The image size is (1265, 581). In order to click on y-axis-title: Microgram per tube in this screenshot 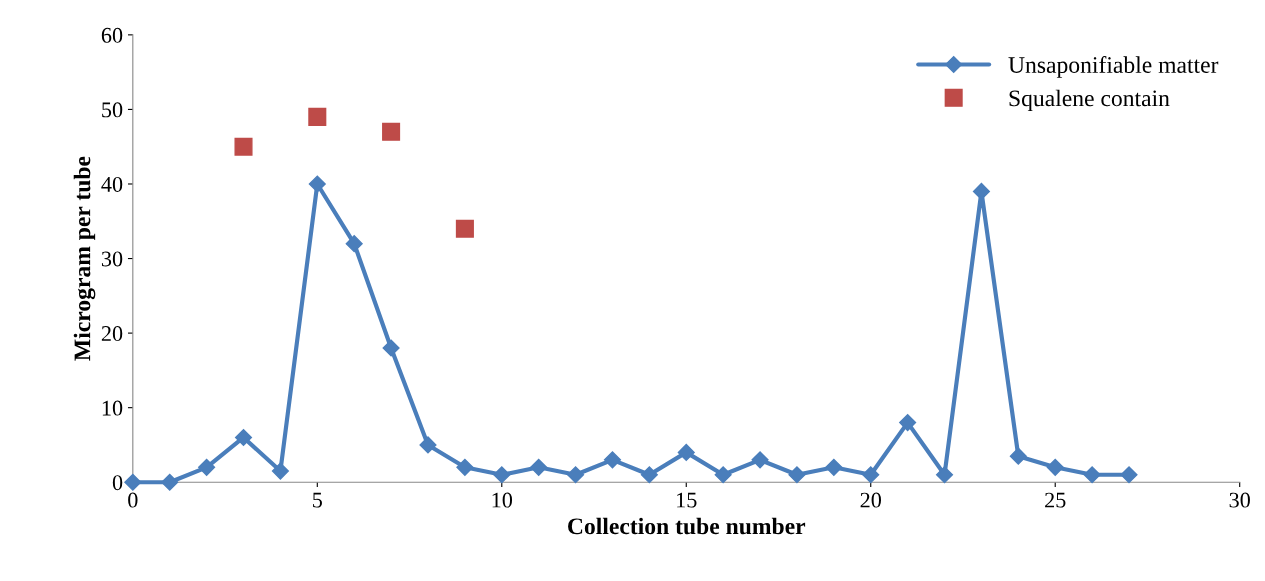, I will do `click(84, 258)`.